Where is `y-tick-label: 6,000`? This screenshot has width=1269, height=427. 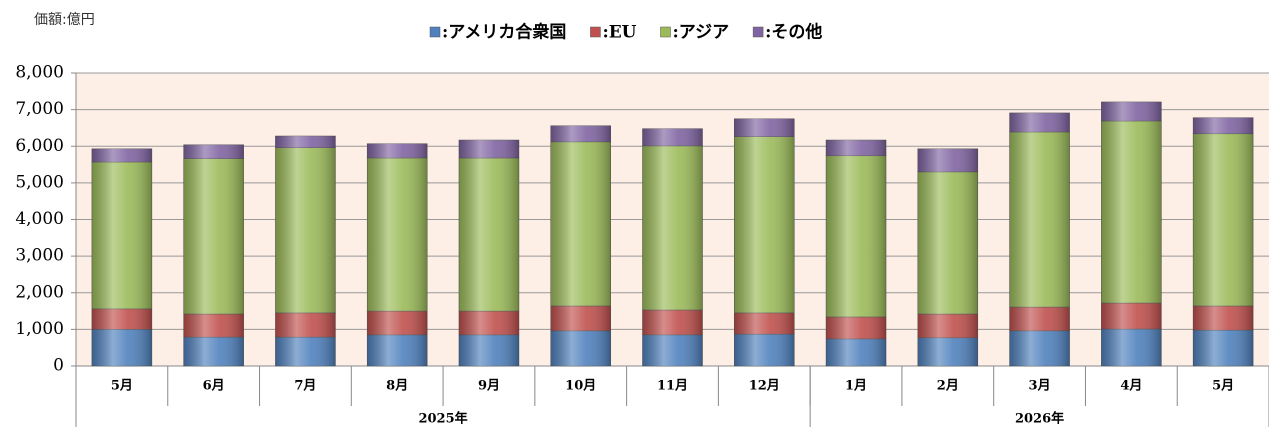 y-tick-label: 6,000 is located at coordinates (39, 146).